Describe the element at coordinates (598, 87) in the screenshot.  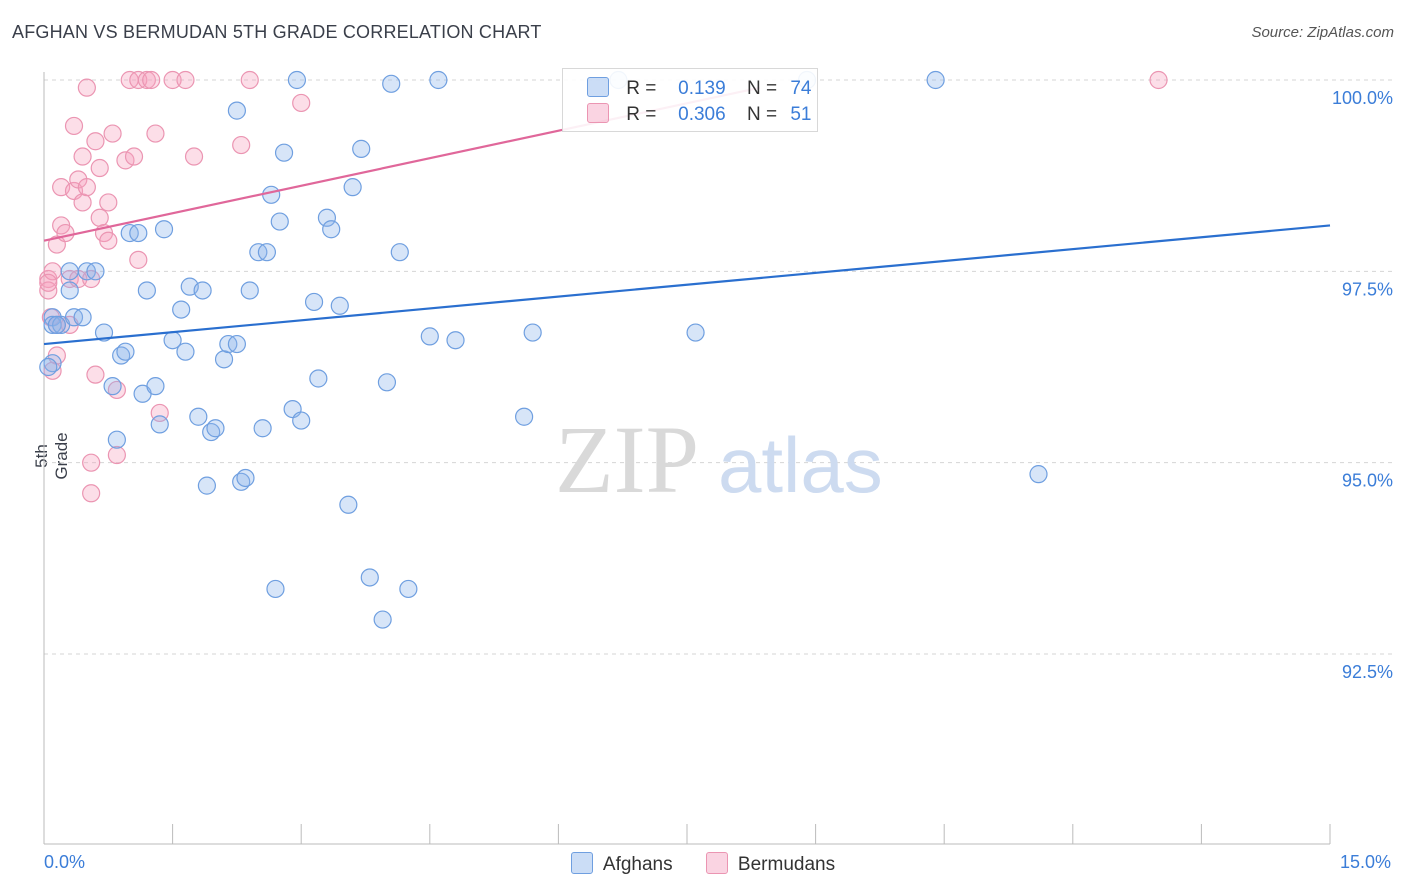
I see `afghans-swatch` at that location.